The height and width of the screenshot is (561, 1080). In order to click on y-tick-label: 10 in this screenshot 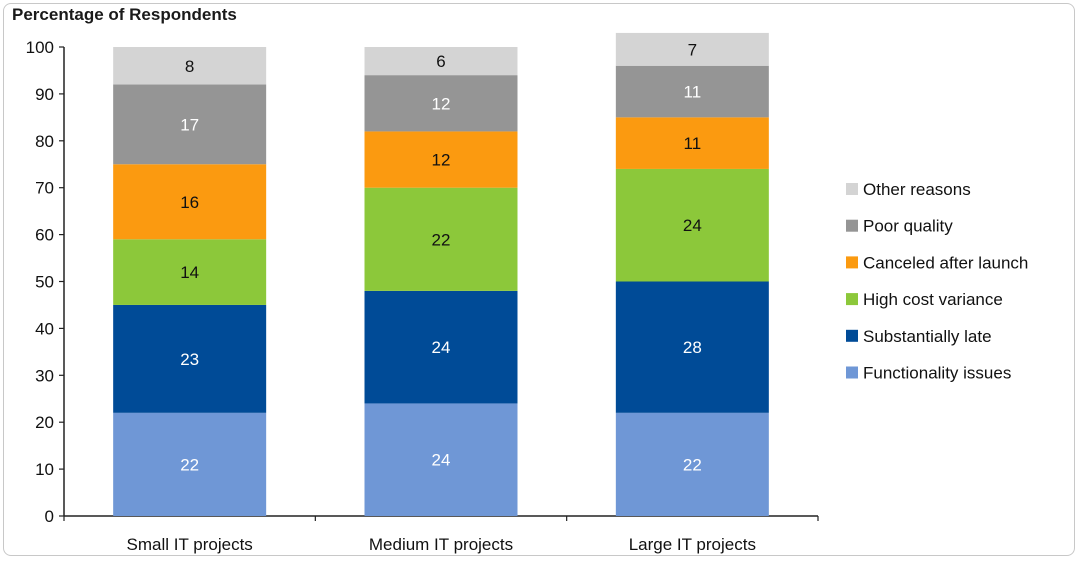, I will do `click(44, 469)`.